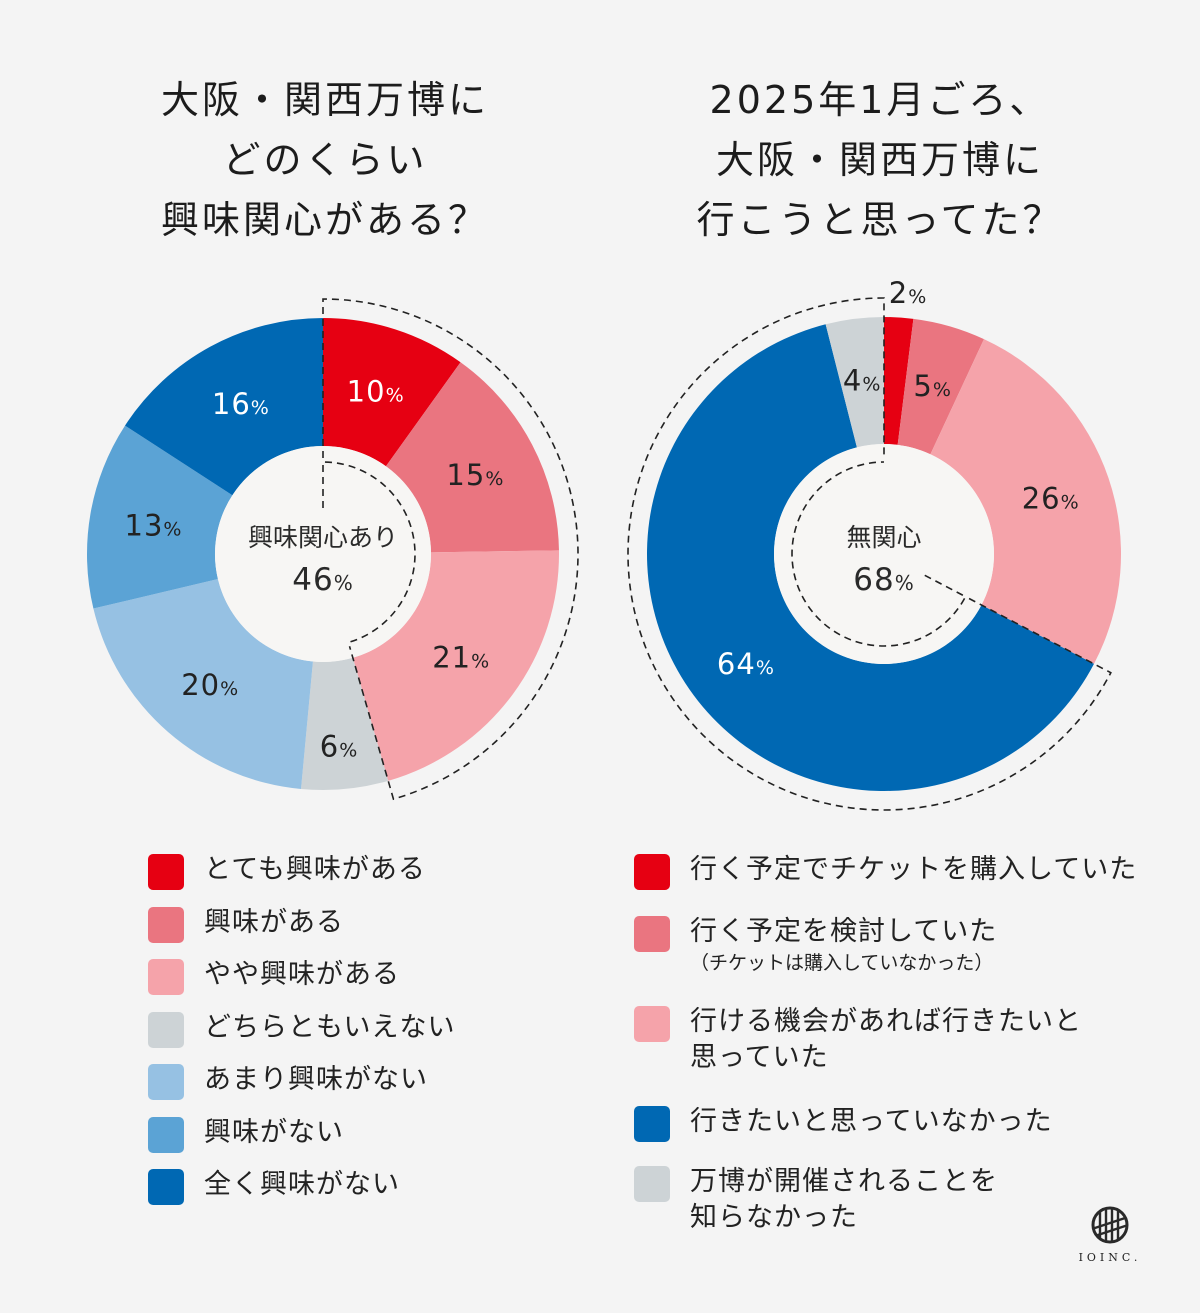  Describe the element at coordinates (376, 391) in the screenshot. I see `slice-value-label: 10%` at that location.